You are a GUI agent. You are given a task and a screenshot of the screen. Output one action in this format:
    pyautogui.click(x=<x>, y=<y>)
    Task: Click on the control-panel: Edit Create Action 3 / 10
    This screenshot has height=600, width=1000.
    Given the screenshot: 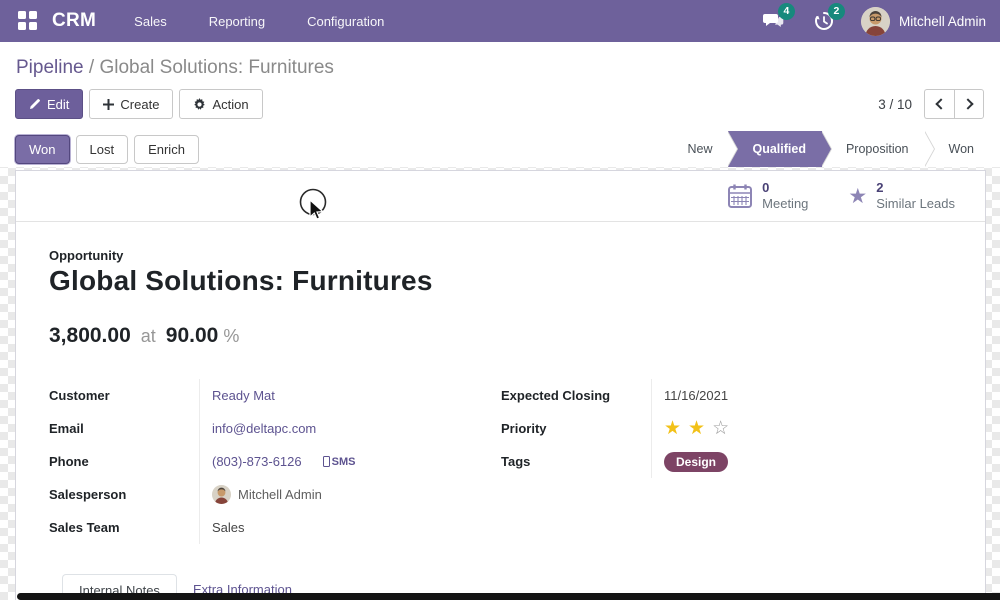 What is the action you would take?
    pyautogui.click(x=500, y=107)
    